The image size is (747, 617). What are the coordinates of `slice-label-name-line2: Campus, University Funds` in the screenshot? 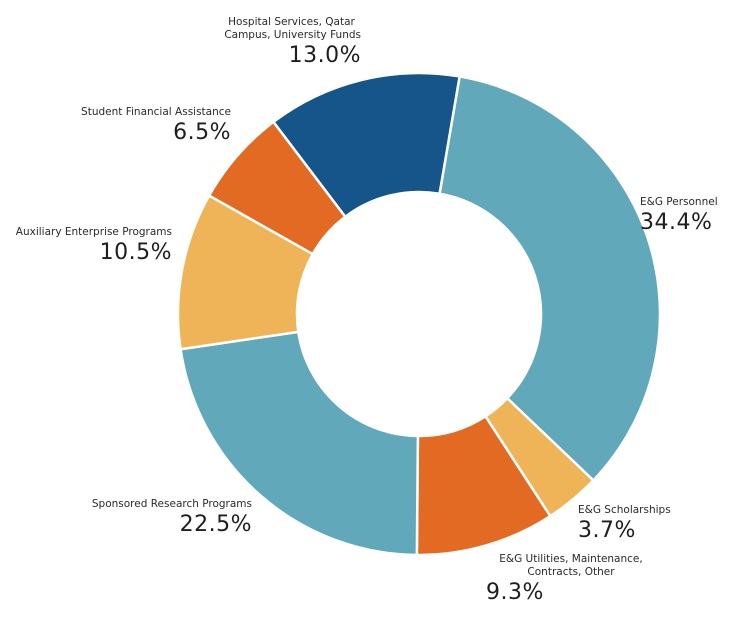 It's located at (292, 35).